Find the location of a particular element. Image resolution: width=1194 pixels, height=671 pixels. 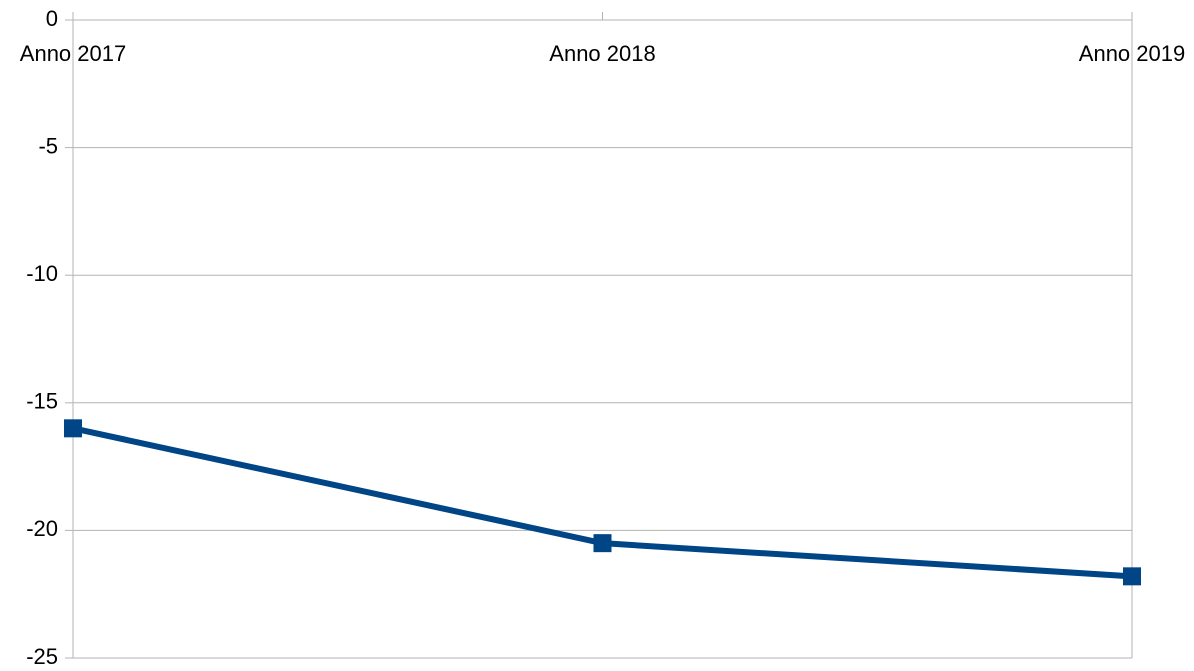

y-tick-label: -5 is located at coordinates (48, 145).